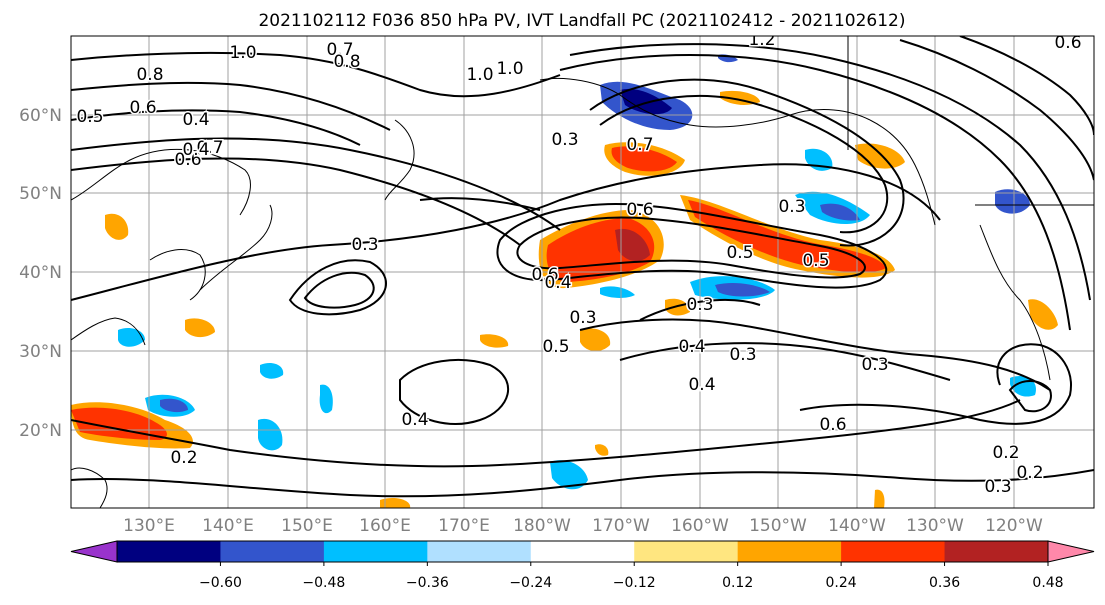 This screenshot has height=605, width=1105. Describe the element at coordinates (161, 182) in the screenshot. I see `asia-coastline` at that location.